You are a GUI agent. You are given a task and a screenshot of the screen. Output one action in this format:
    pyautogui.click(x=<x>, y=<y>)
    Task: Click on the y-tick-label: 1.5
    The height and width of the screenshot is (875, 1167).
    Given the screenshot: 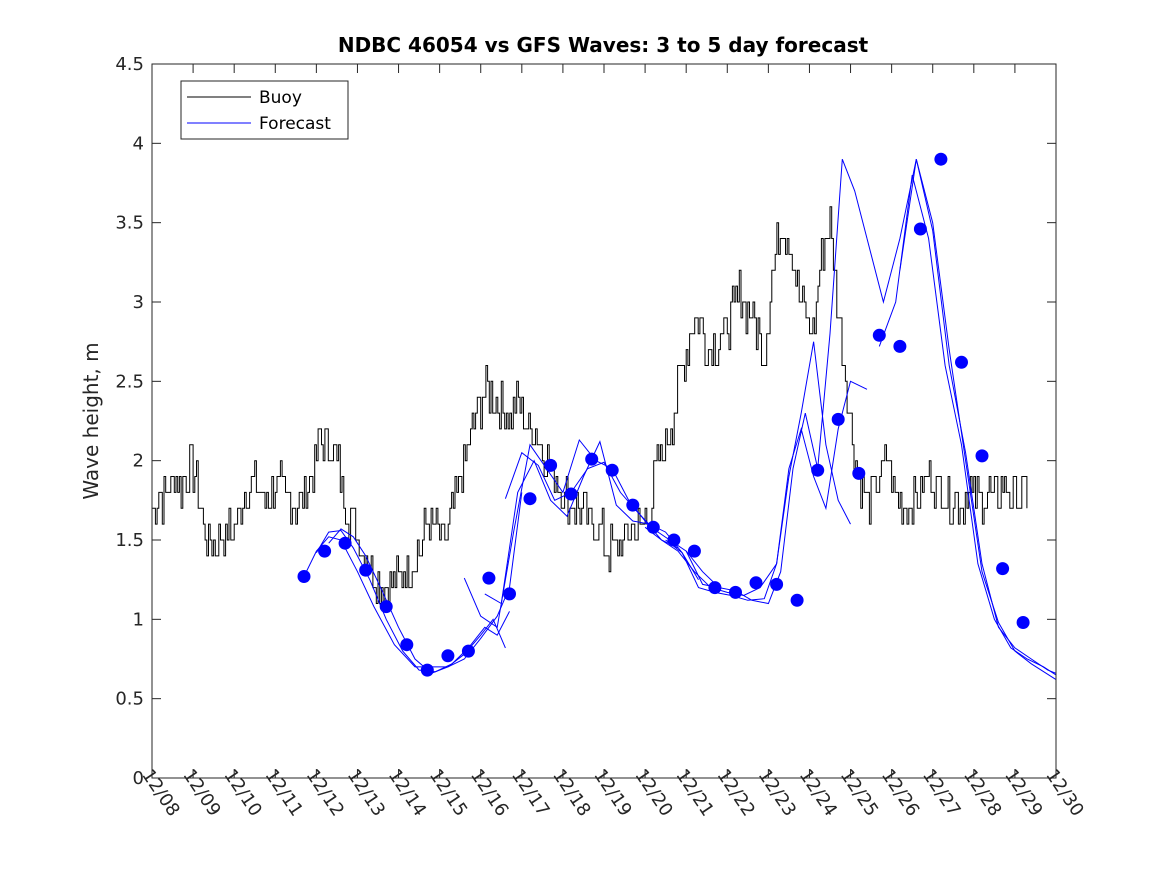 What is the action you would take?
    pyautogui.click(x=129, y=540)
    